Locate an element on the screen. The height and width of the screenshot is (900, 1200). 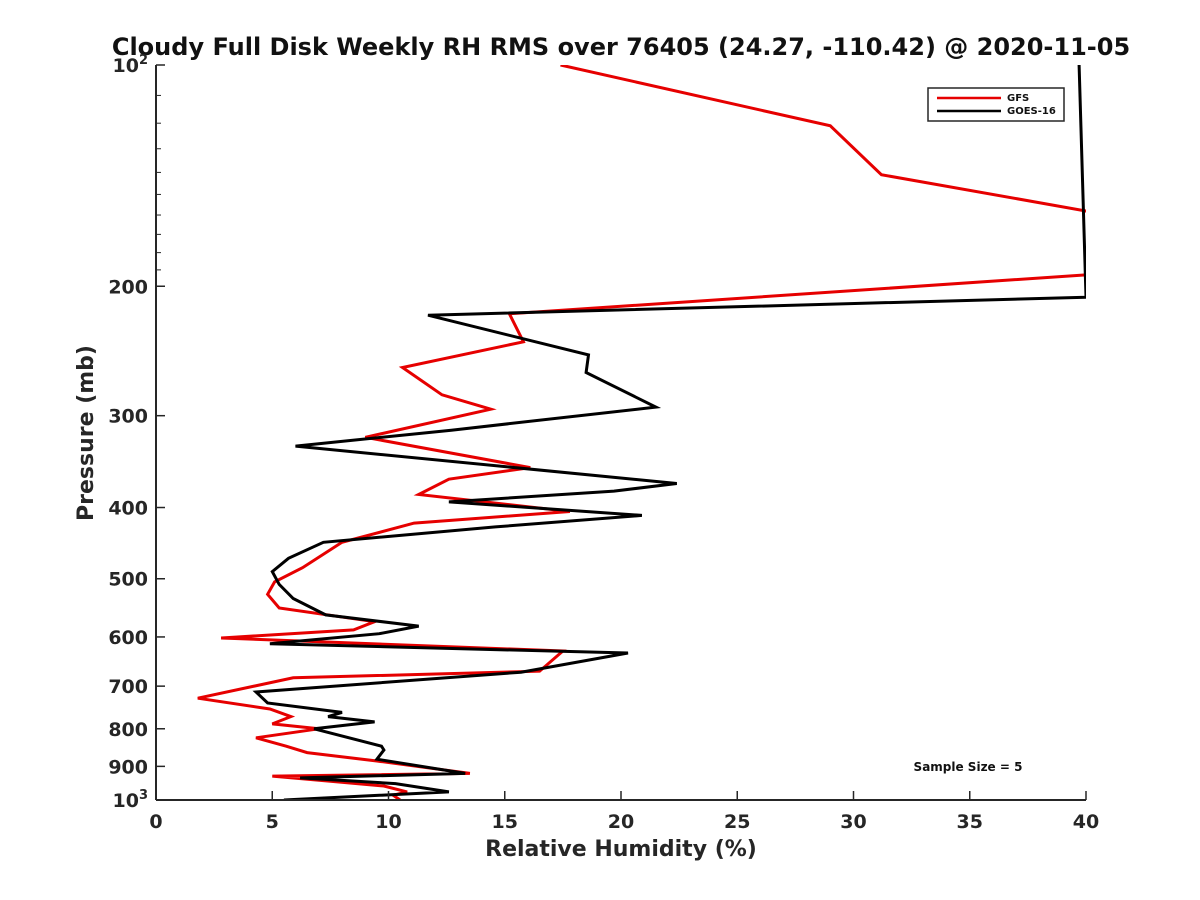
x-tick-label: 0 is located at coordinates (155, 822).